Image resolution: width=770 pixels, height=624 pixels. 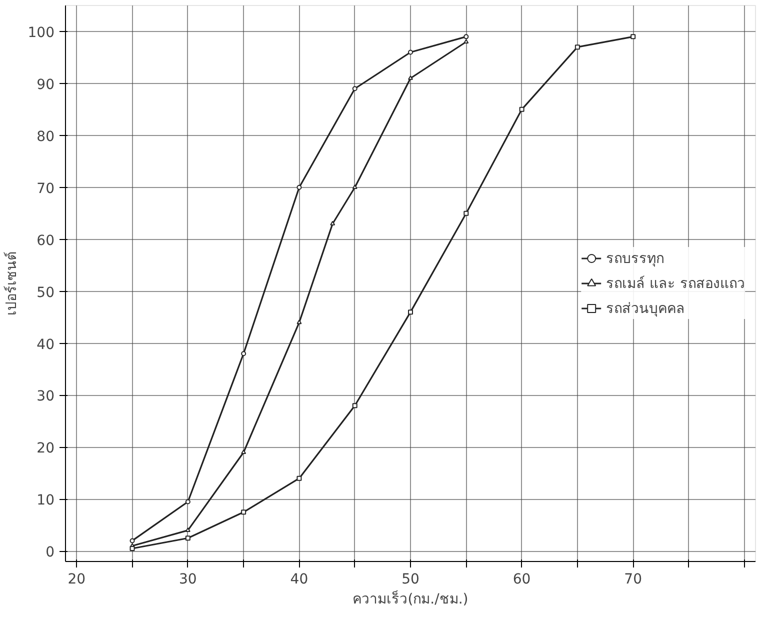 I want to click on legend-label: รถส่วนบุคคล, so click(x=646, y=309).